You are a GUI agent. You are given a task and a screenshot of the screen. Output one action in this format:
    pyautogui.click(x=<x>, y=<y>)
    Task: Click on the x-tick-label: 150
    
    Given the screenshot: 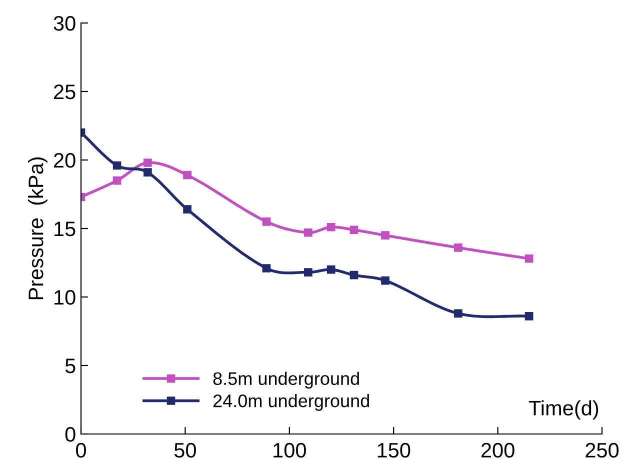 What is the action you would take?
    pyautogui.click(x=394, y=450)
    